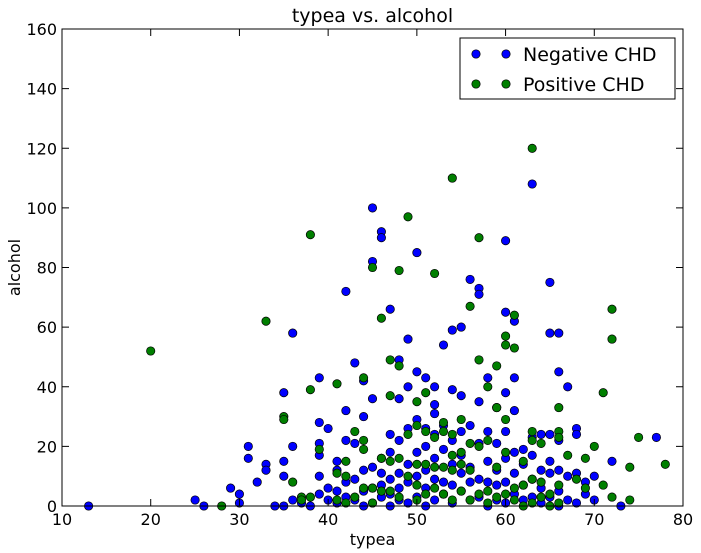 Image resolution: width=701 pixels, height=553 pixels. What do you see at coordinates (41, 148) in the screenshot?
I see `y-tick-label: 120` at bounding box center [41, 148].